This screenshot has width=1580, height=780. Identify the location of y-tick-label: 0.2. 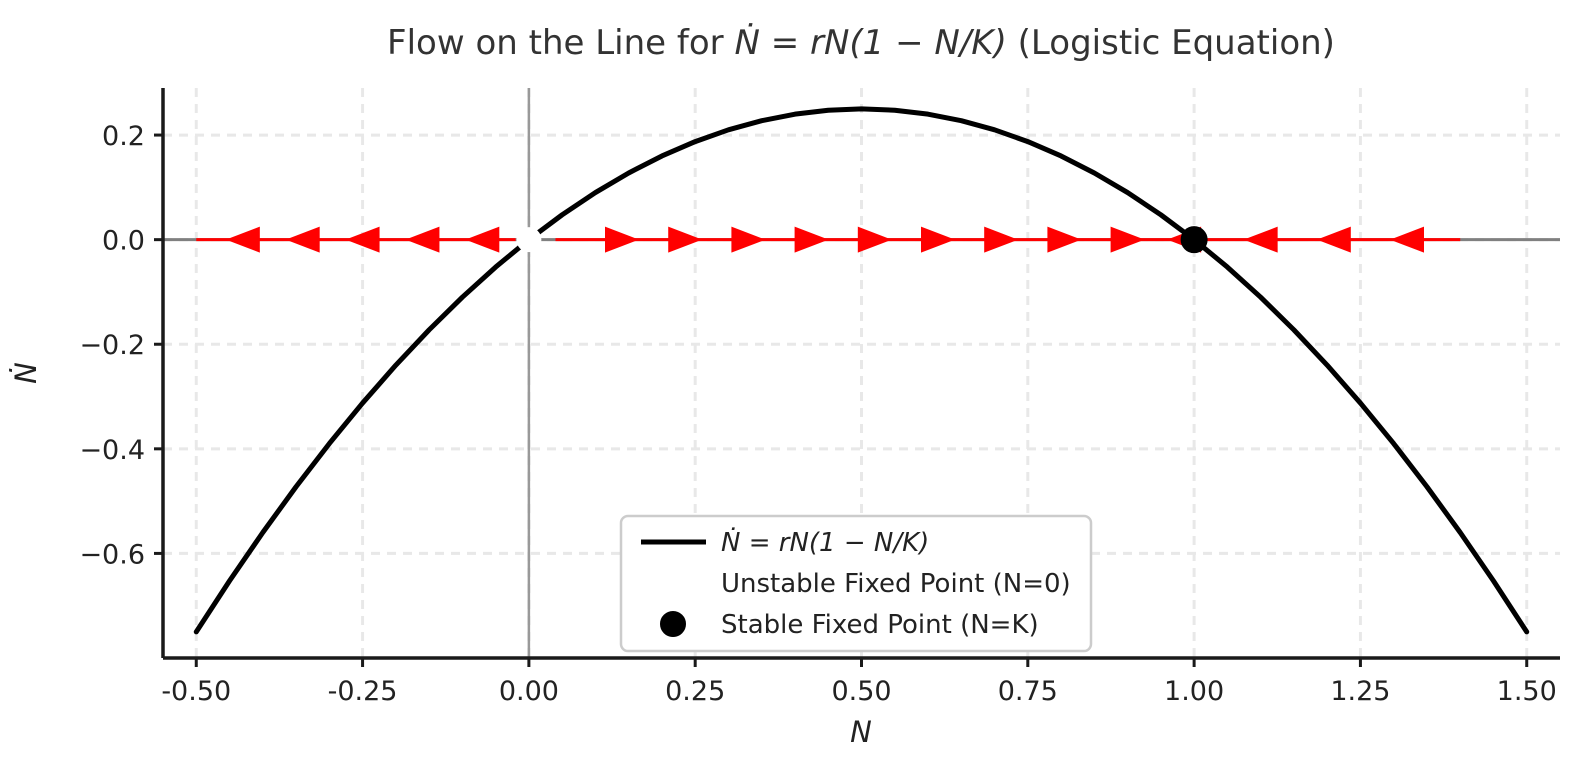
(123, 136).